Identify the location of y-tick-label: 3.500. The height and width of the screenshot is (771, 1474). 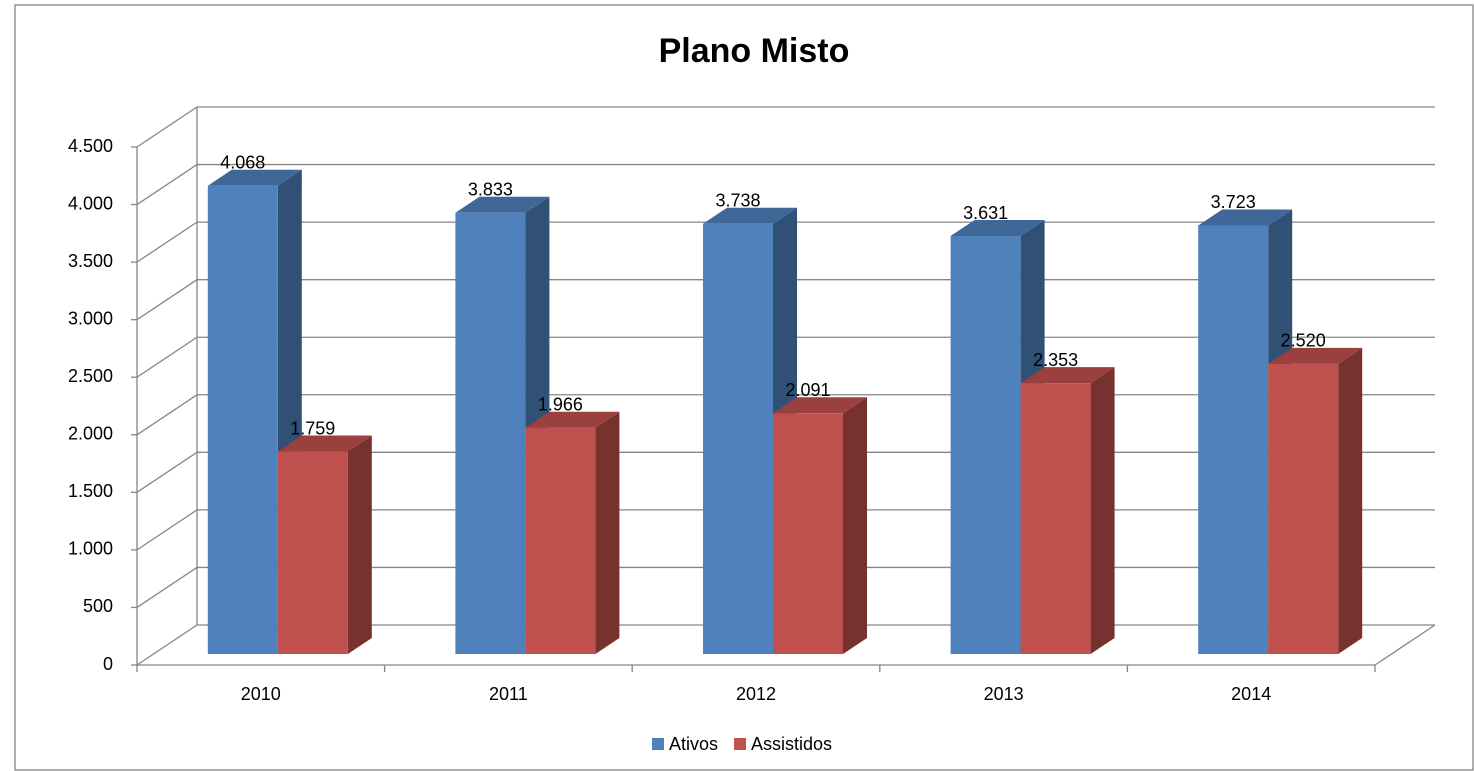
(90, 261).